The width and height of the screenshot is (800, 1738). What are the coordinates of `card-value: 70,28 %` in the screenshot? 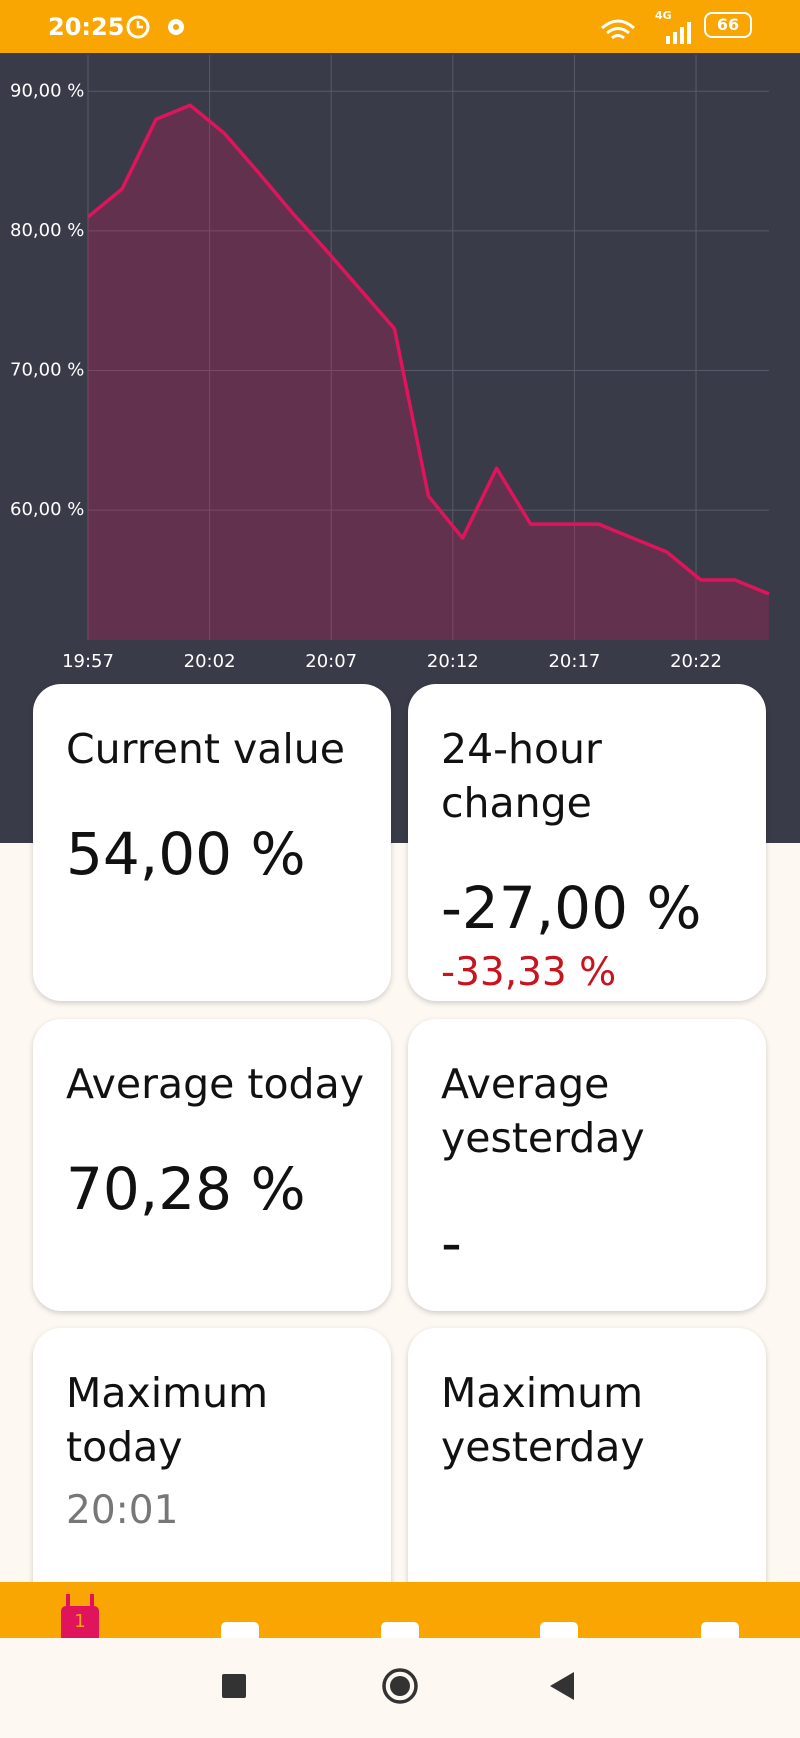 It's located at (186, 1189).